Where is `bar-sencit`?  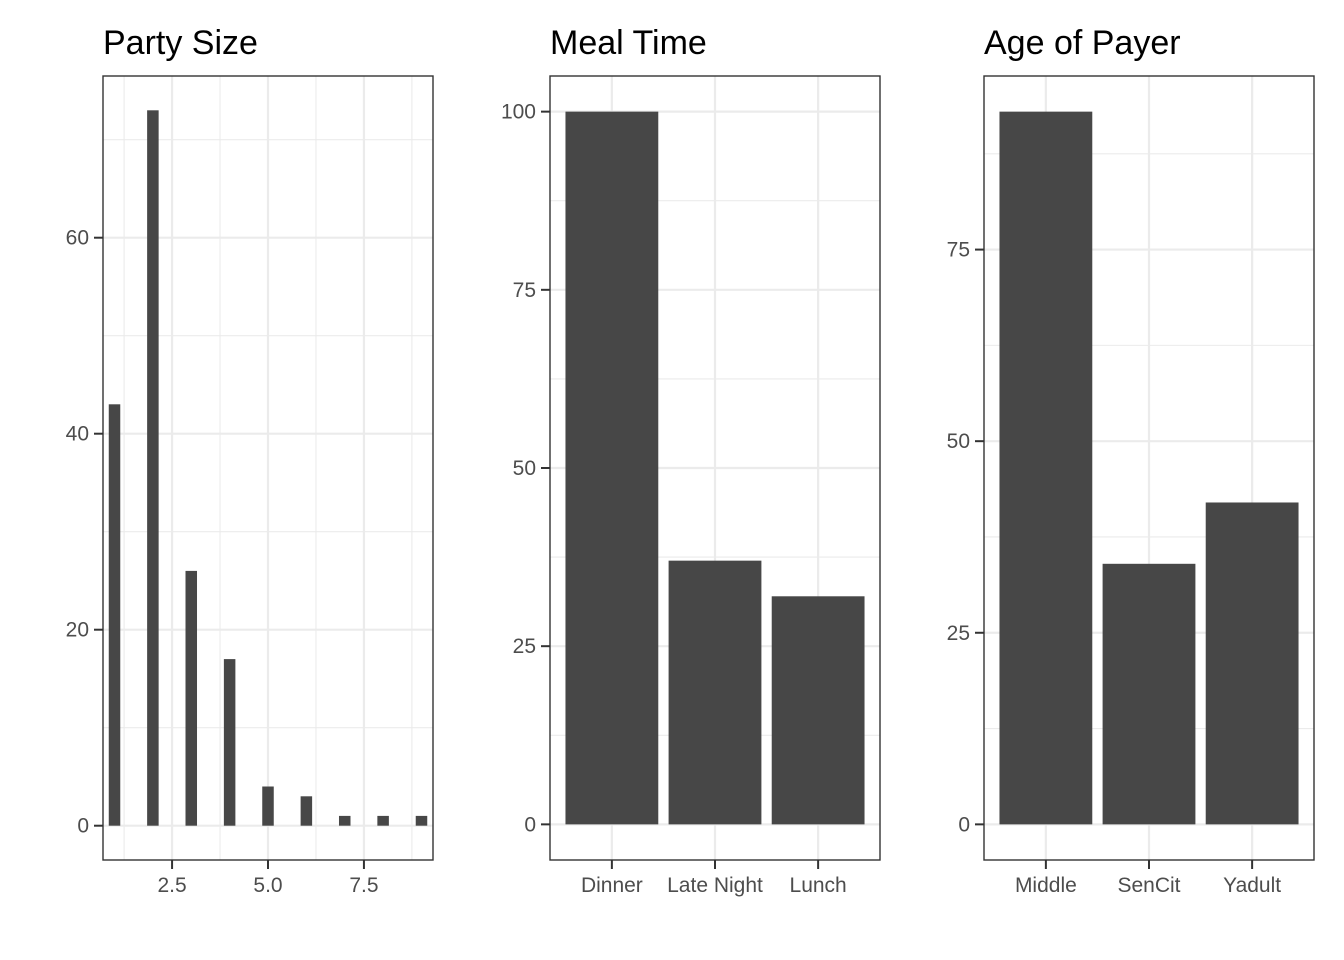 bar-sencit is located at coordinates (1149, 694).